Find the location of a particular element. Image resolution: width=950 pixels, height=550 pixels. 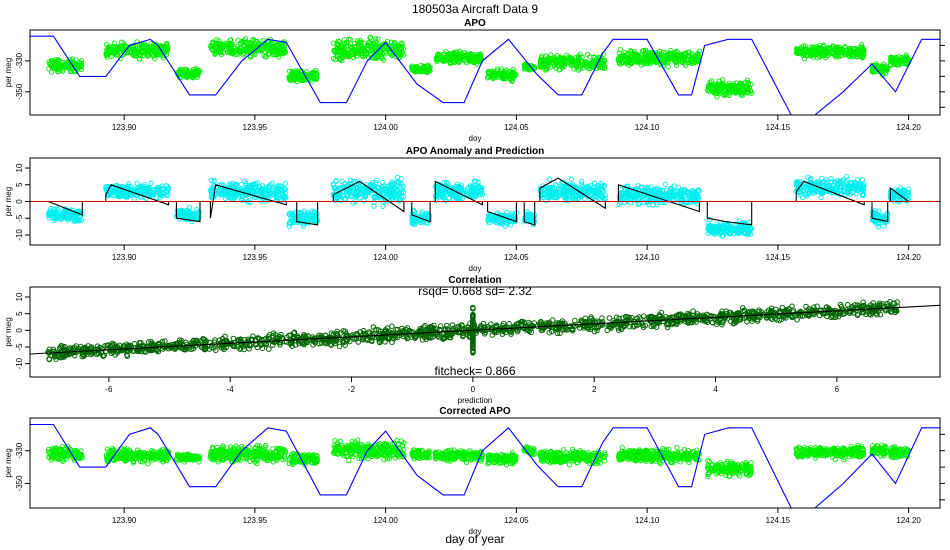

series-apo-curve is located at coordinates (485, 75).